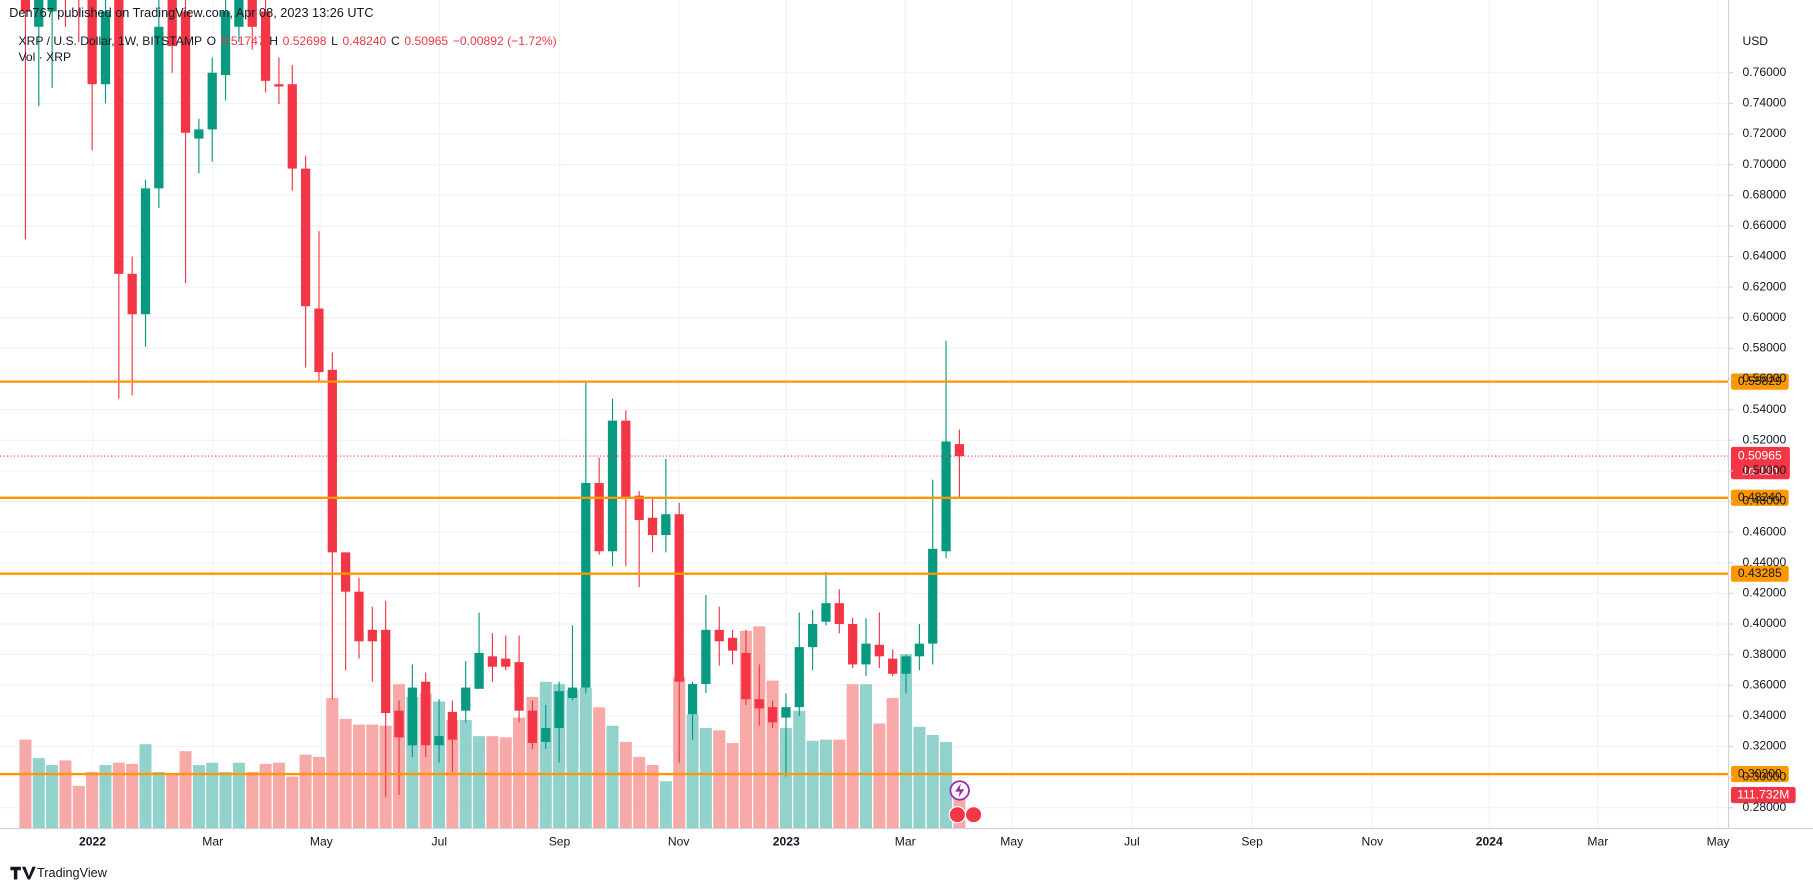  I want to click on x-tick-label: Jul, so click(1132, 842).